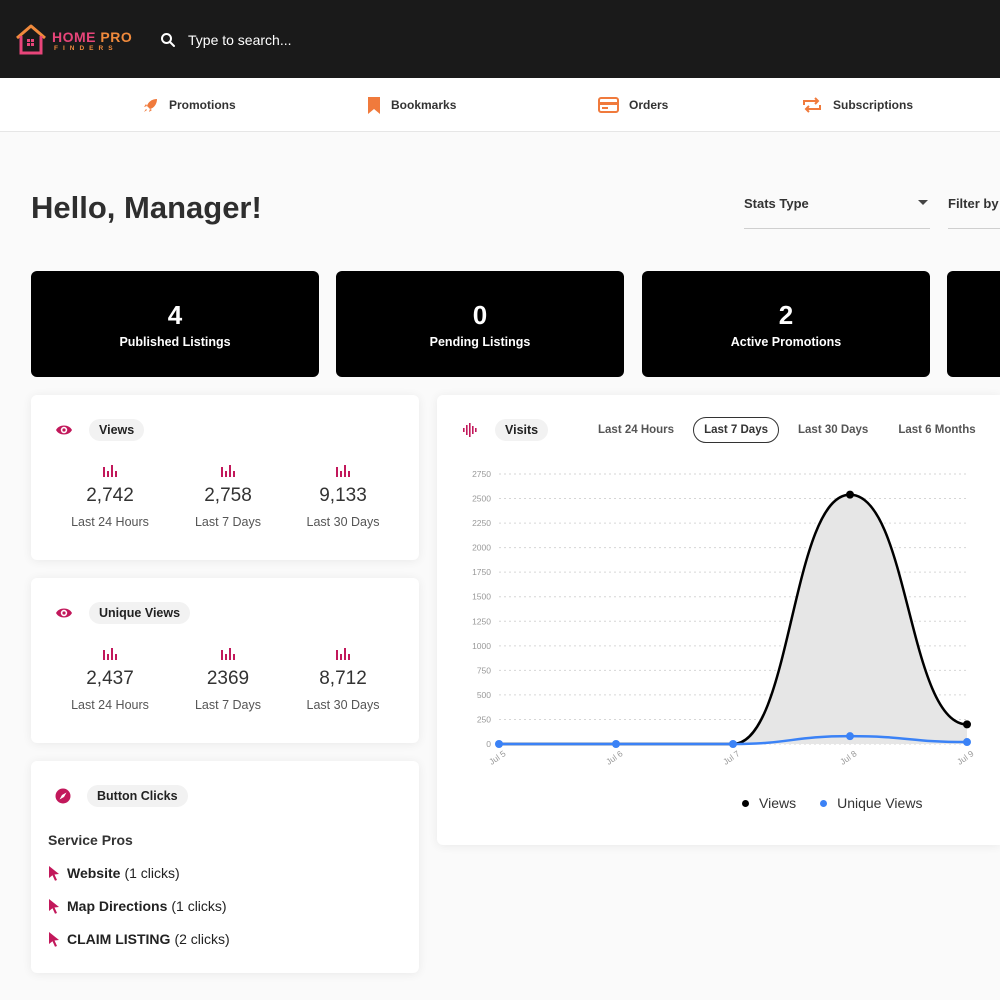 Image resolution: width=1000 pixels, height=1000 pixels. I want to click on y-tick-label: 2250, so click(481, 523).